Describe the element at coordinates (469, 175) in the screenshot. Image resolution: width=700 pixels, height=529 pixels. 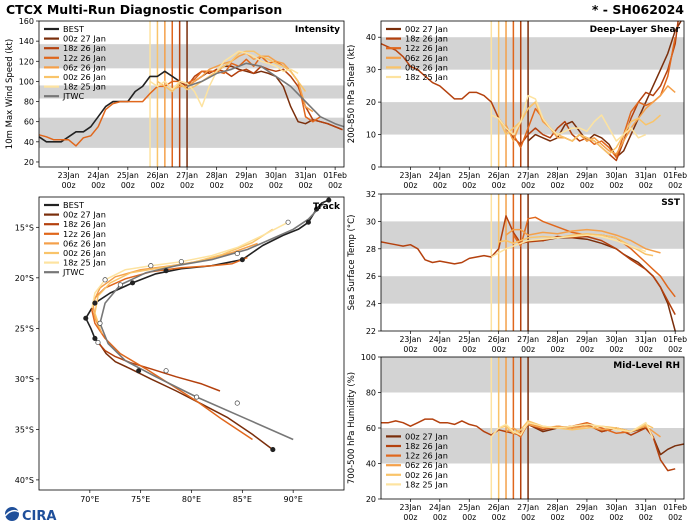
I see `shear-xtick-label-2: 25Jan` at that location.